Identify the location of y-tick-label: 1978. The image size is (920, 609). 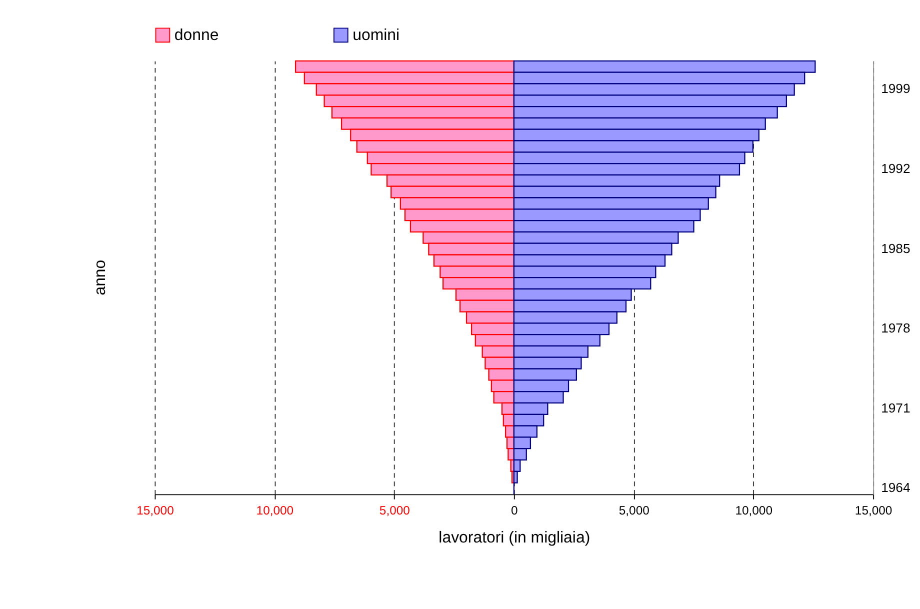
(895, 328).